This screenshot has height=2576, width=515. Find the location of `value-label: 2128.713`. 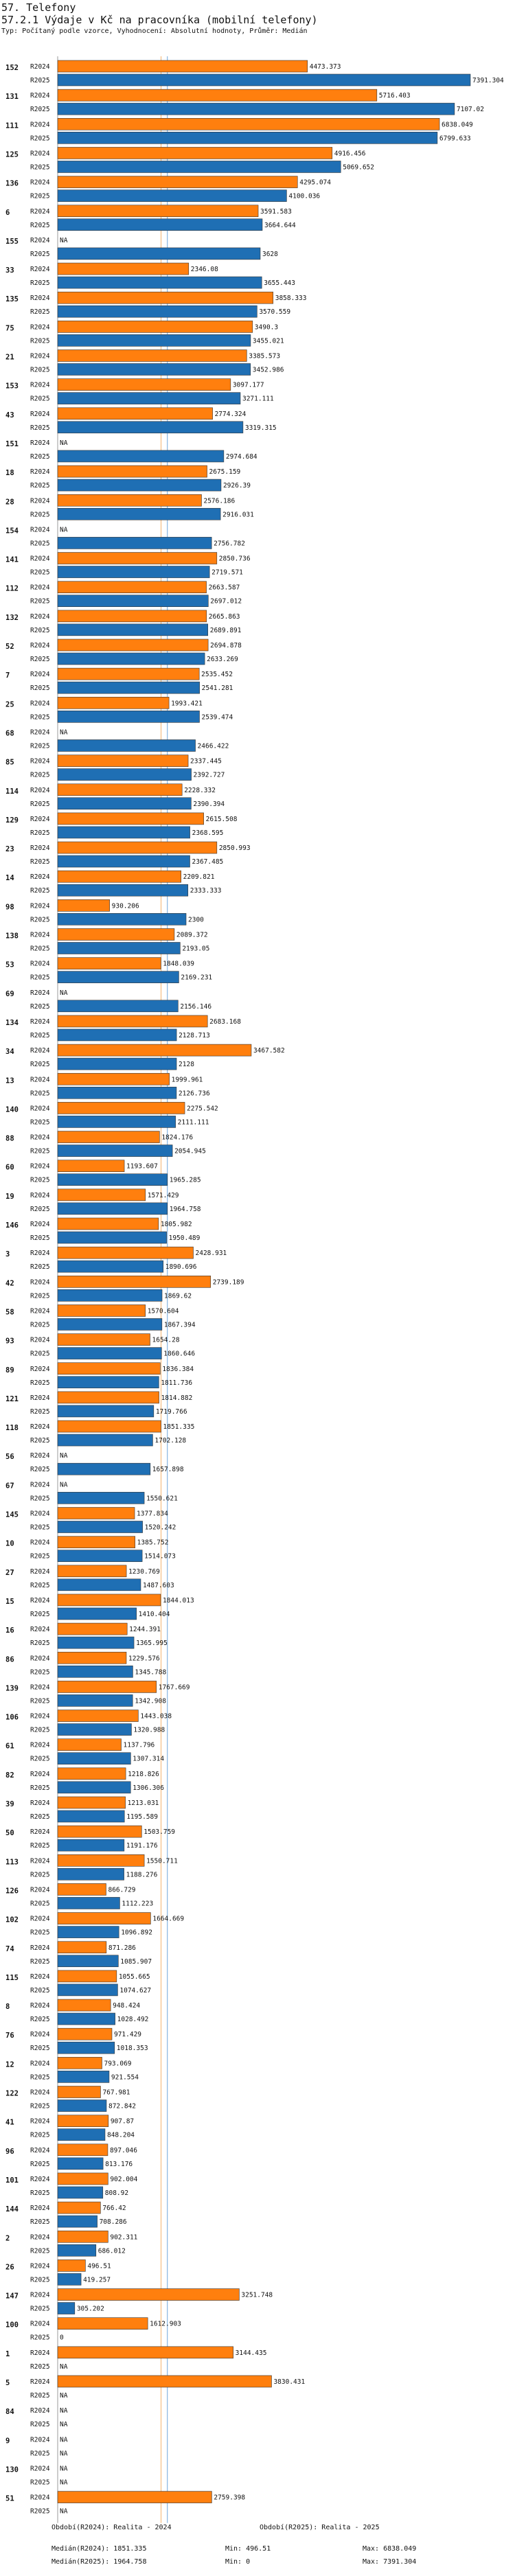

value-label: 2128.713 is located at coordinates (194, 1035).